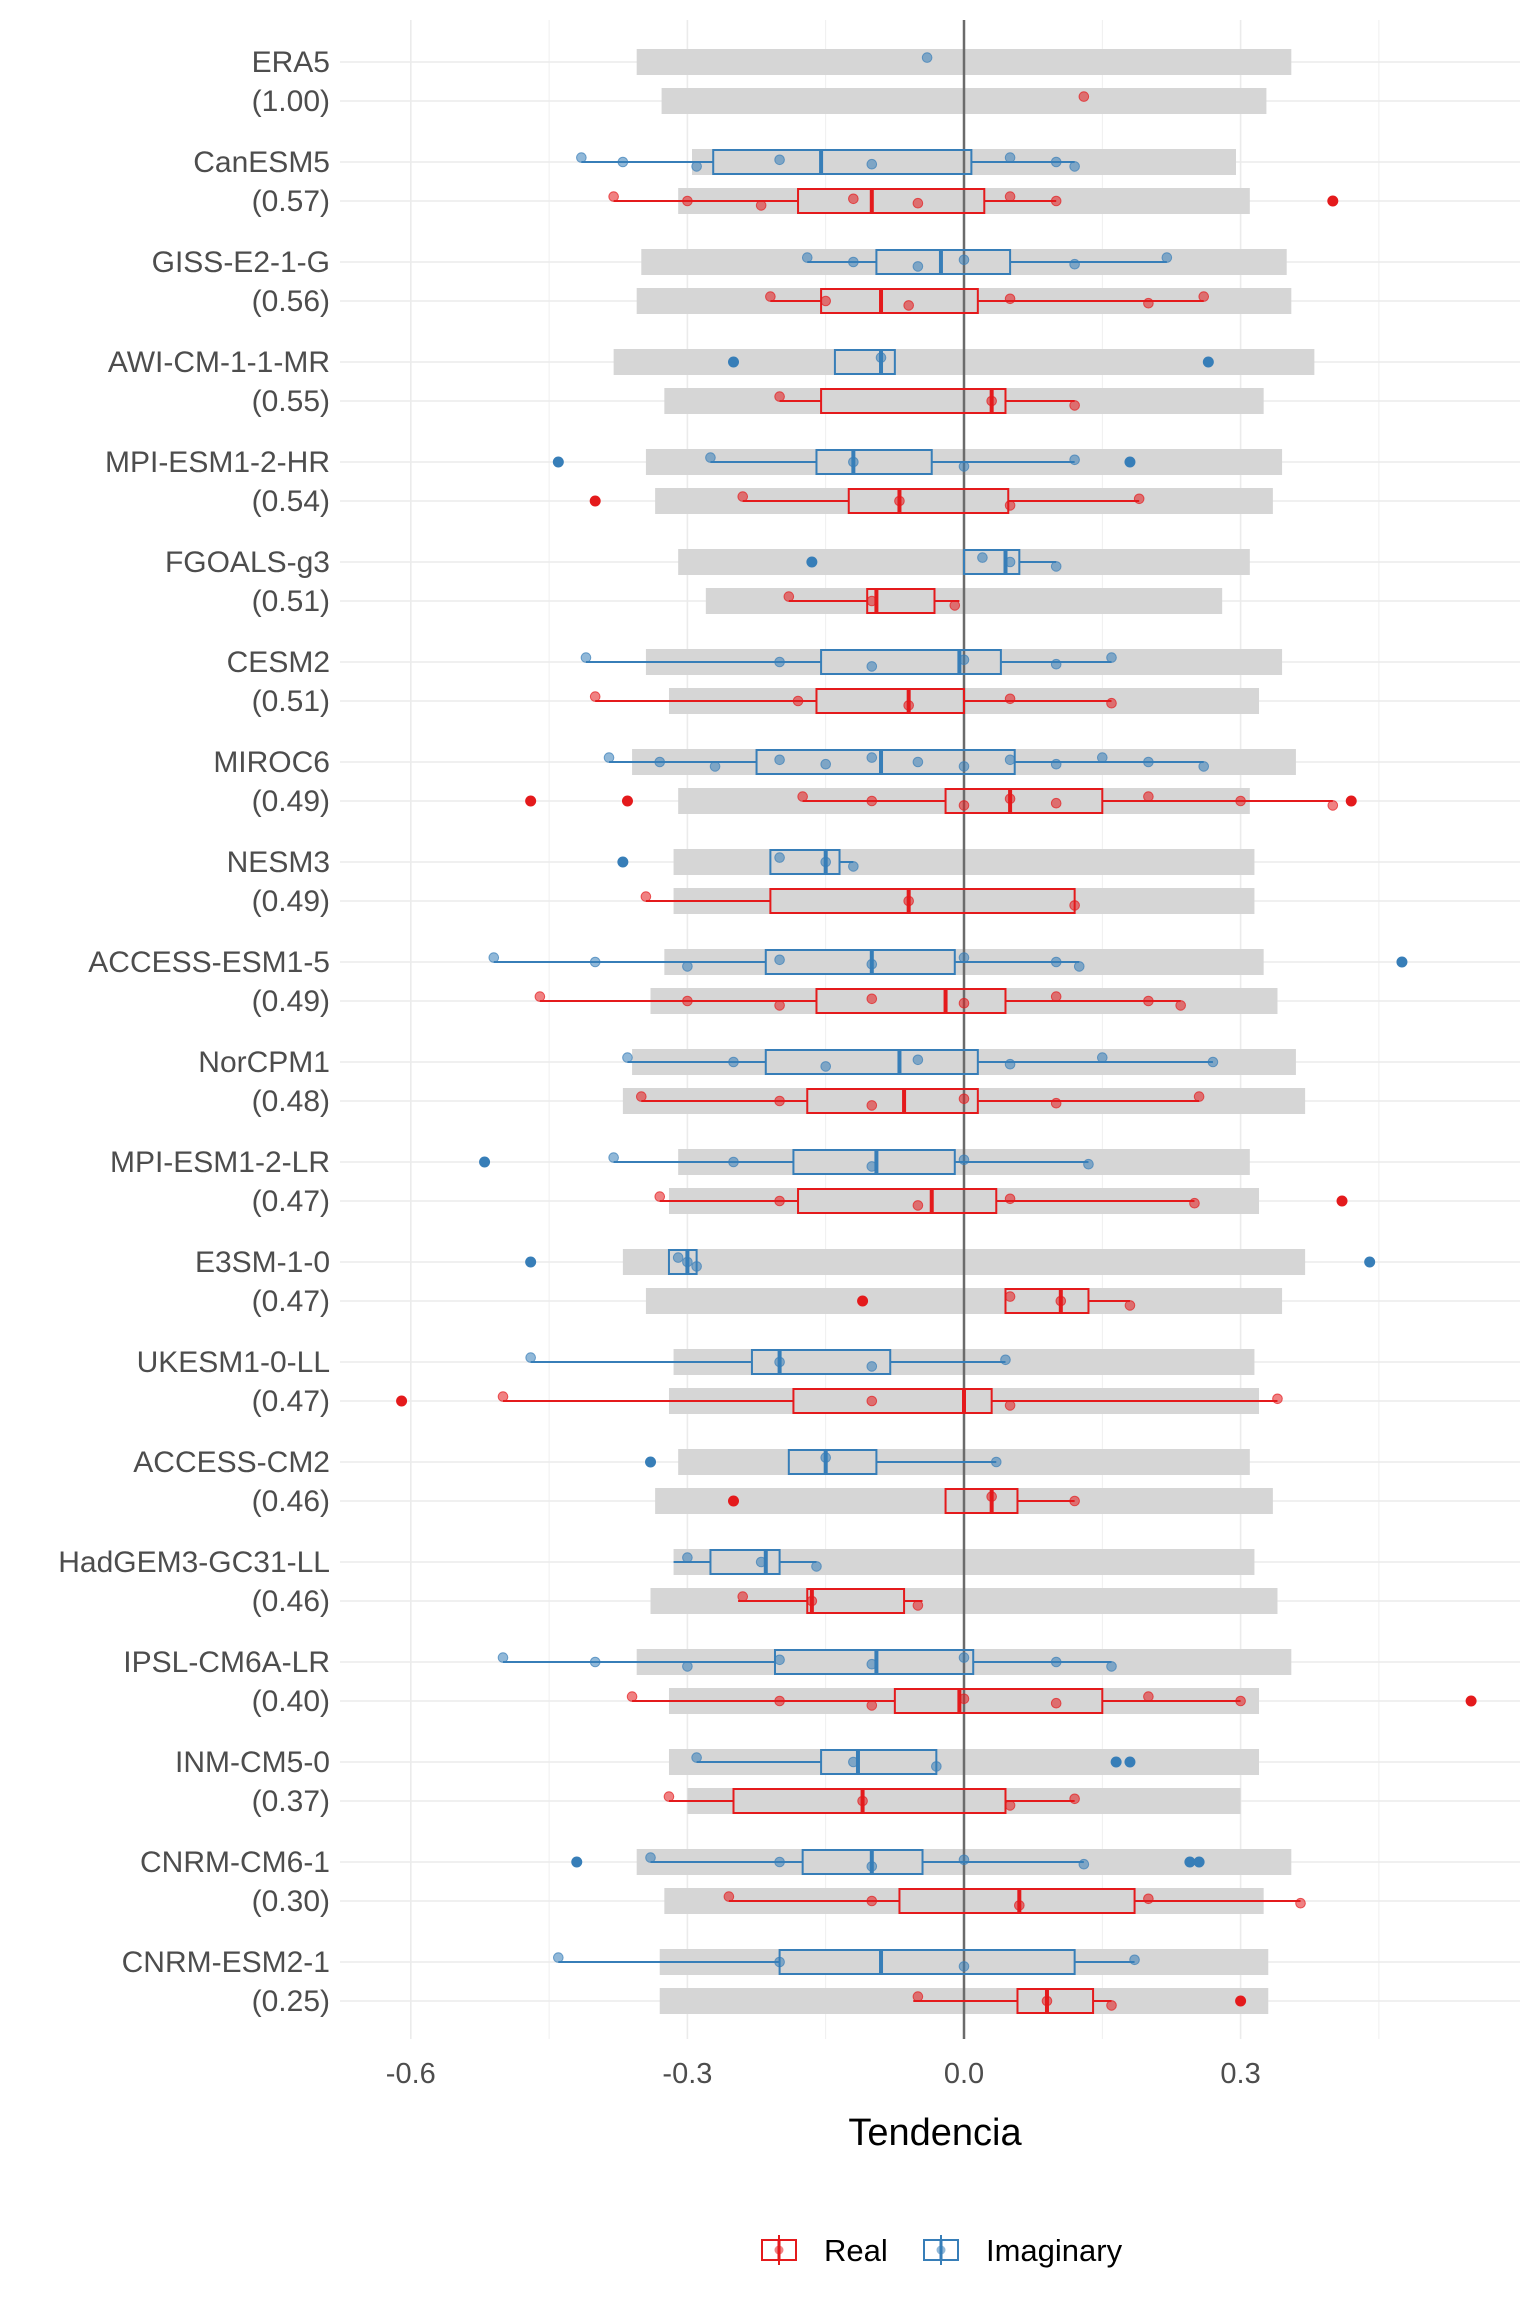 This screenshot has height=2304, width=1536. What do you see at coordinates (209, 962) in the screenshot?
I see `model-name-label: ACCESS-ESM1-5` at bounding box center [209, 962].